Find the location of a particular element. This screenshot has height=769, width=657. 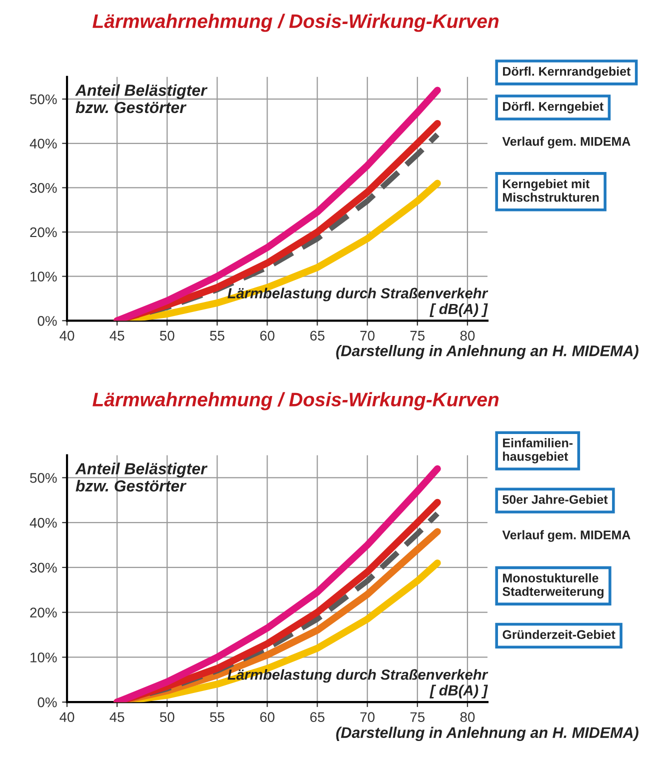

text: Gründerzeit-Gebiet is located at coordinates (559, 635).